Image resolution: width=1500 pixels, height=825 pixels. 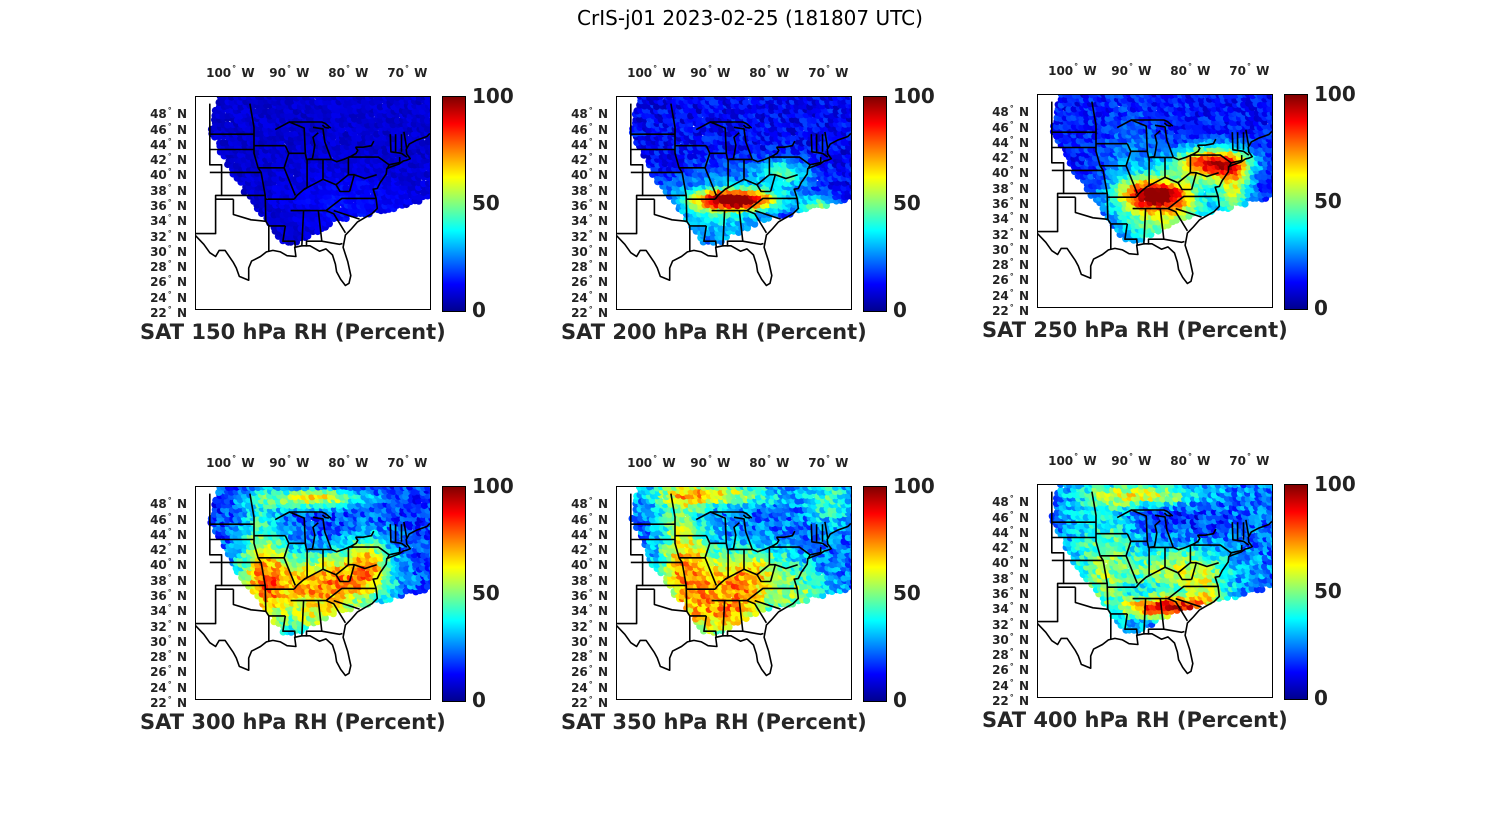 I want to click on map-frame, so click(x=1155, y=201).